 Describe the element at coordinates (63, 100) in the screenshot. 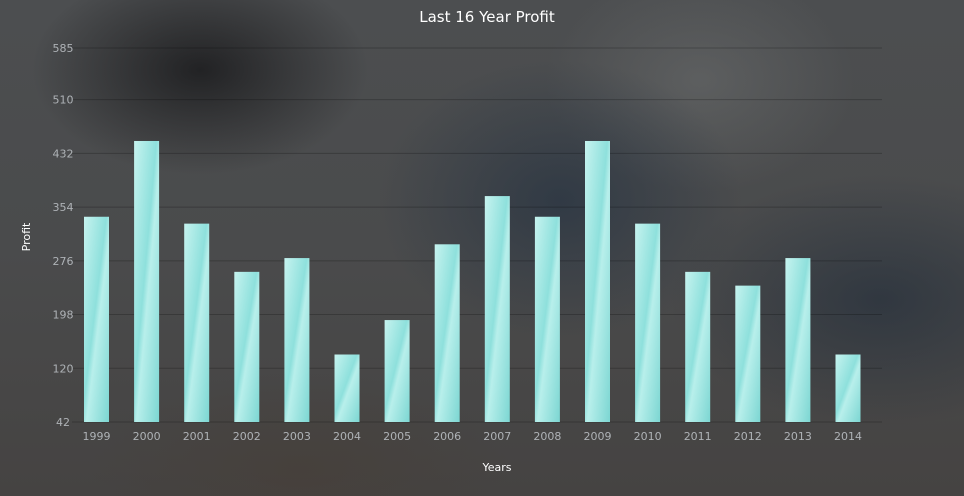

I see `y-tick-label: 510` at that location.